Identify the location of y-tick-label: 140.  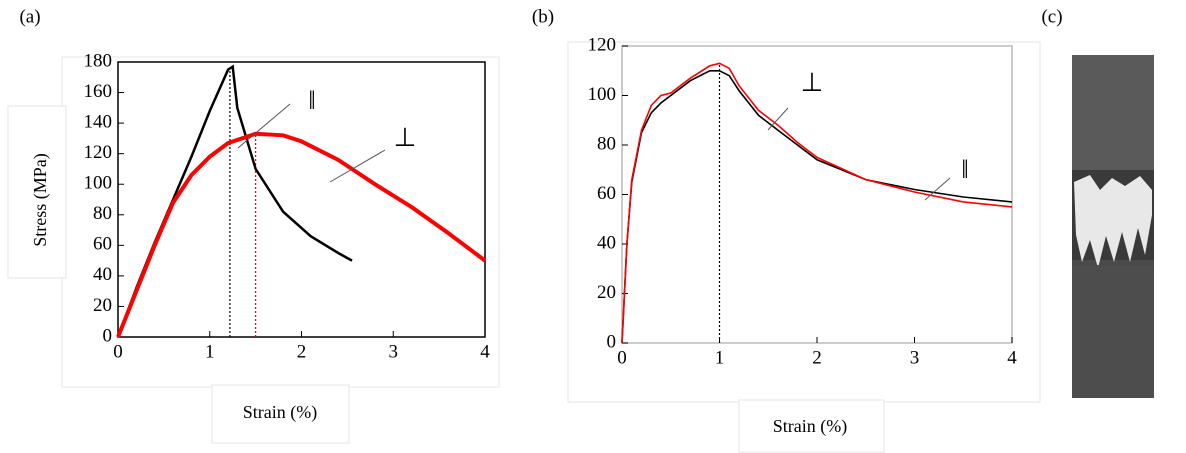
(98, 121).